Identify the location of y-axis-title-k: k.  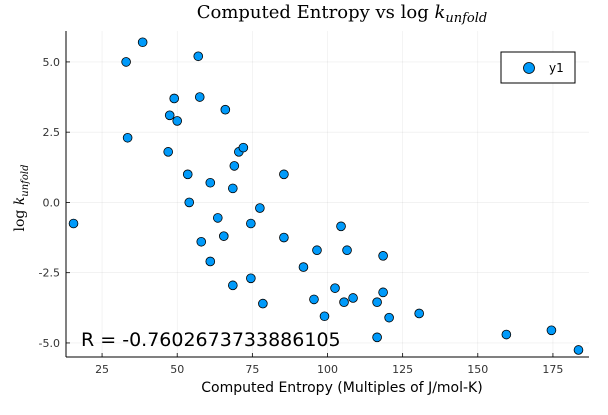
(20, 201).